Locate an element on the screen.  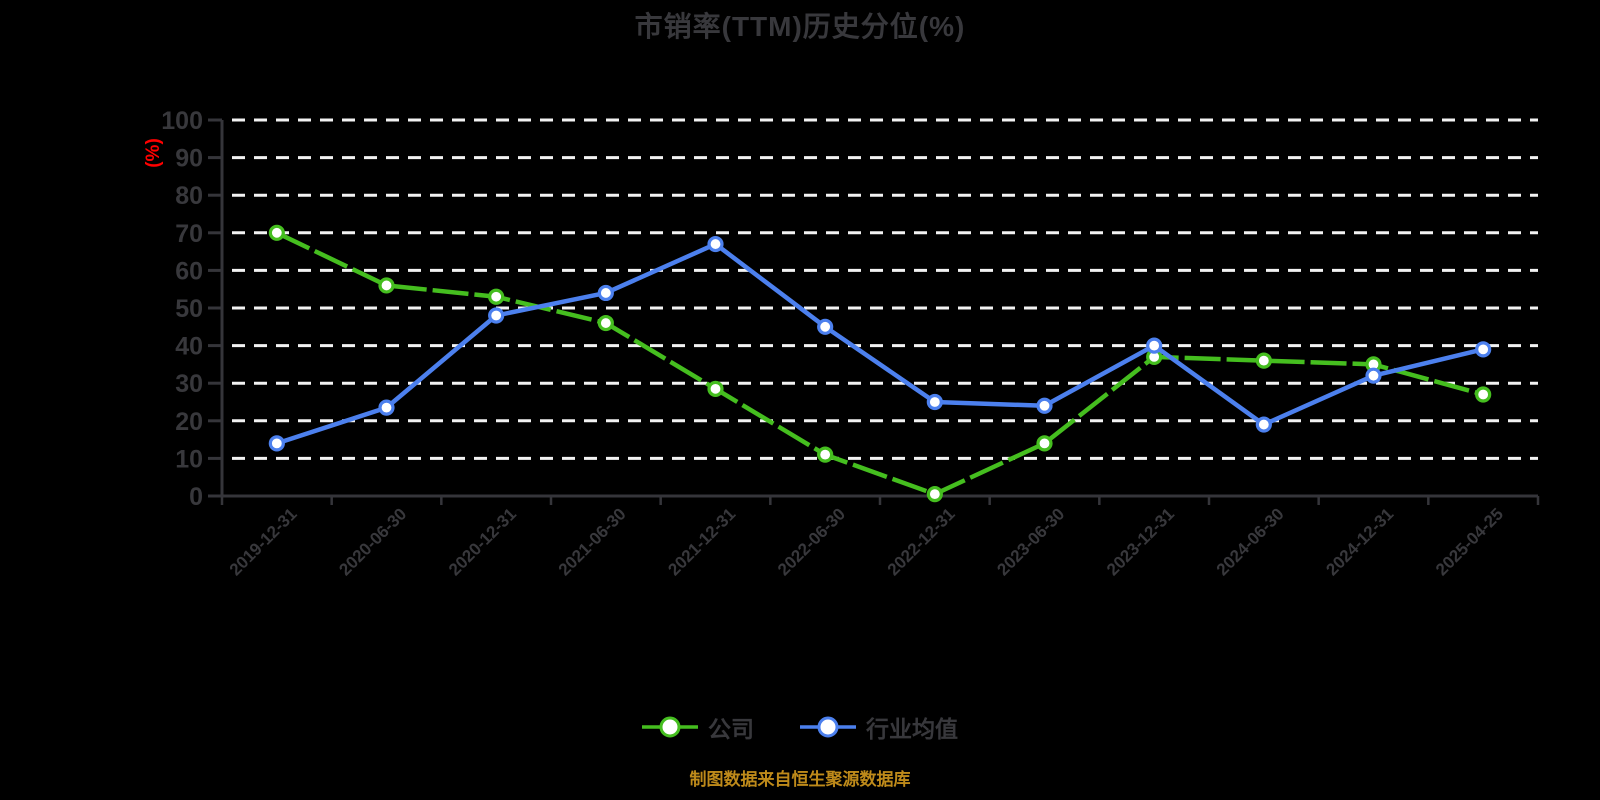
x-tick-label: 2020-12-31 is located at coordinates (482, 541).